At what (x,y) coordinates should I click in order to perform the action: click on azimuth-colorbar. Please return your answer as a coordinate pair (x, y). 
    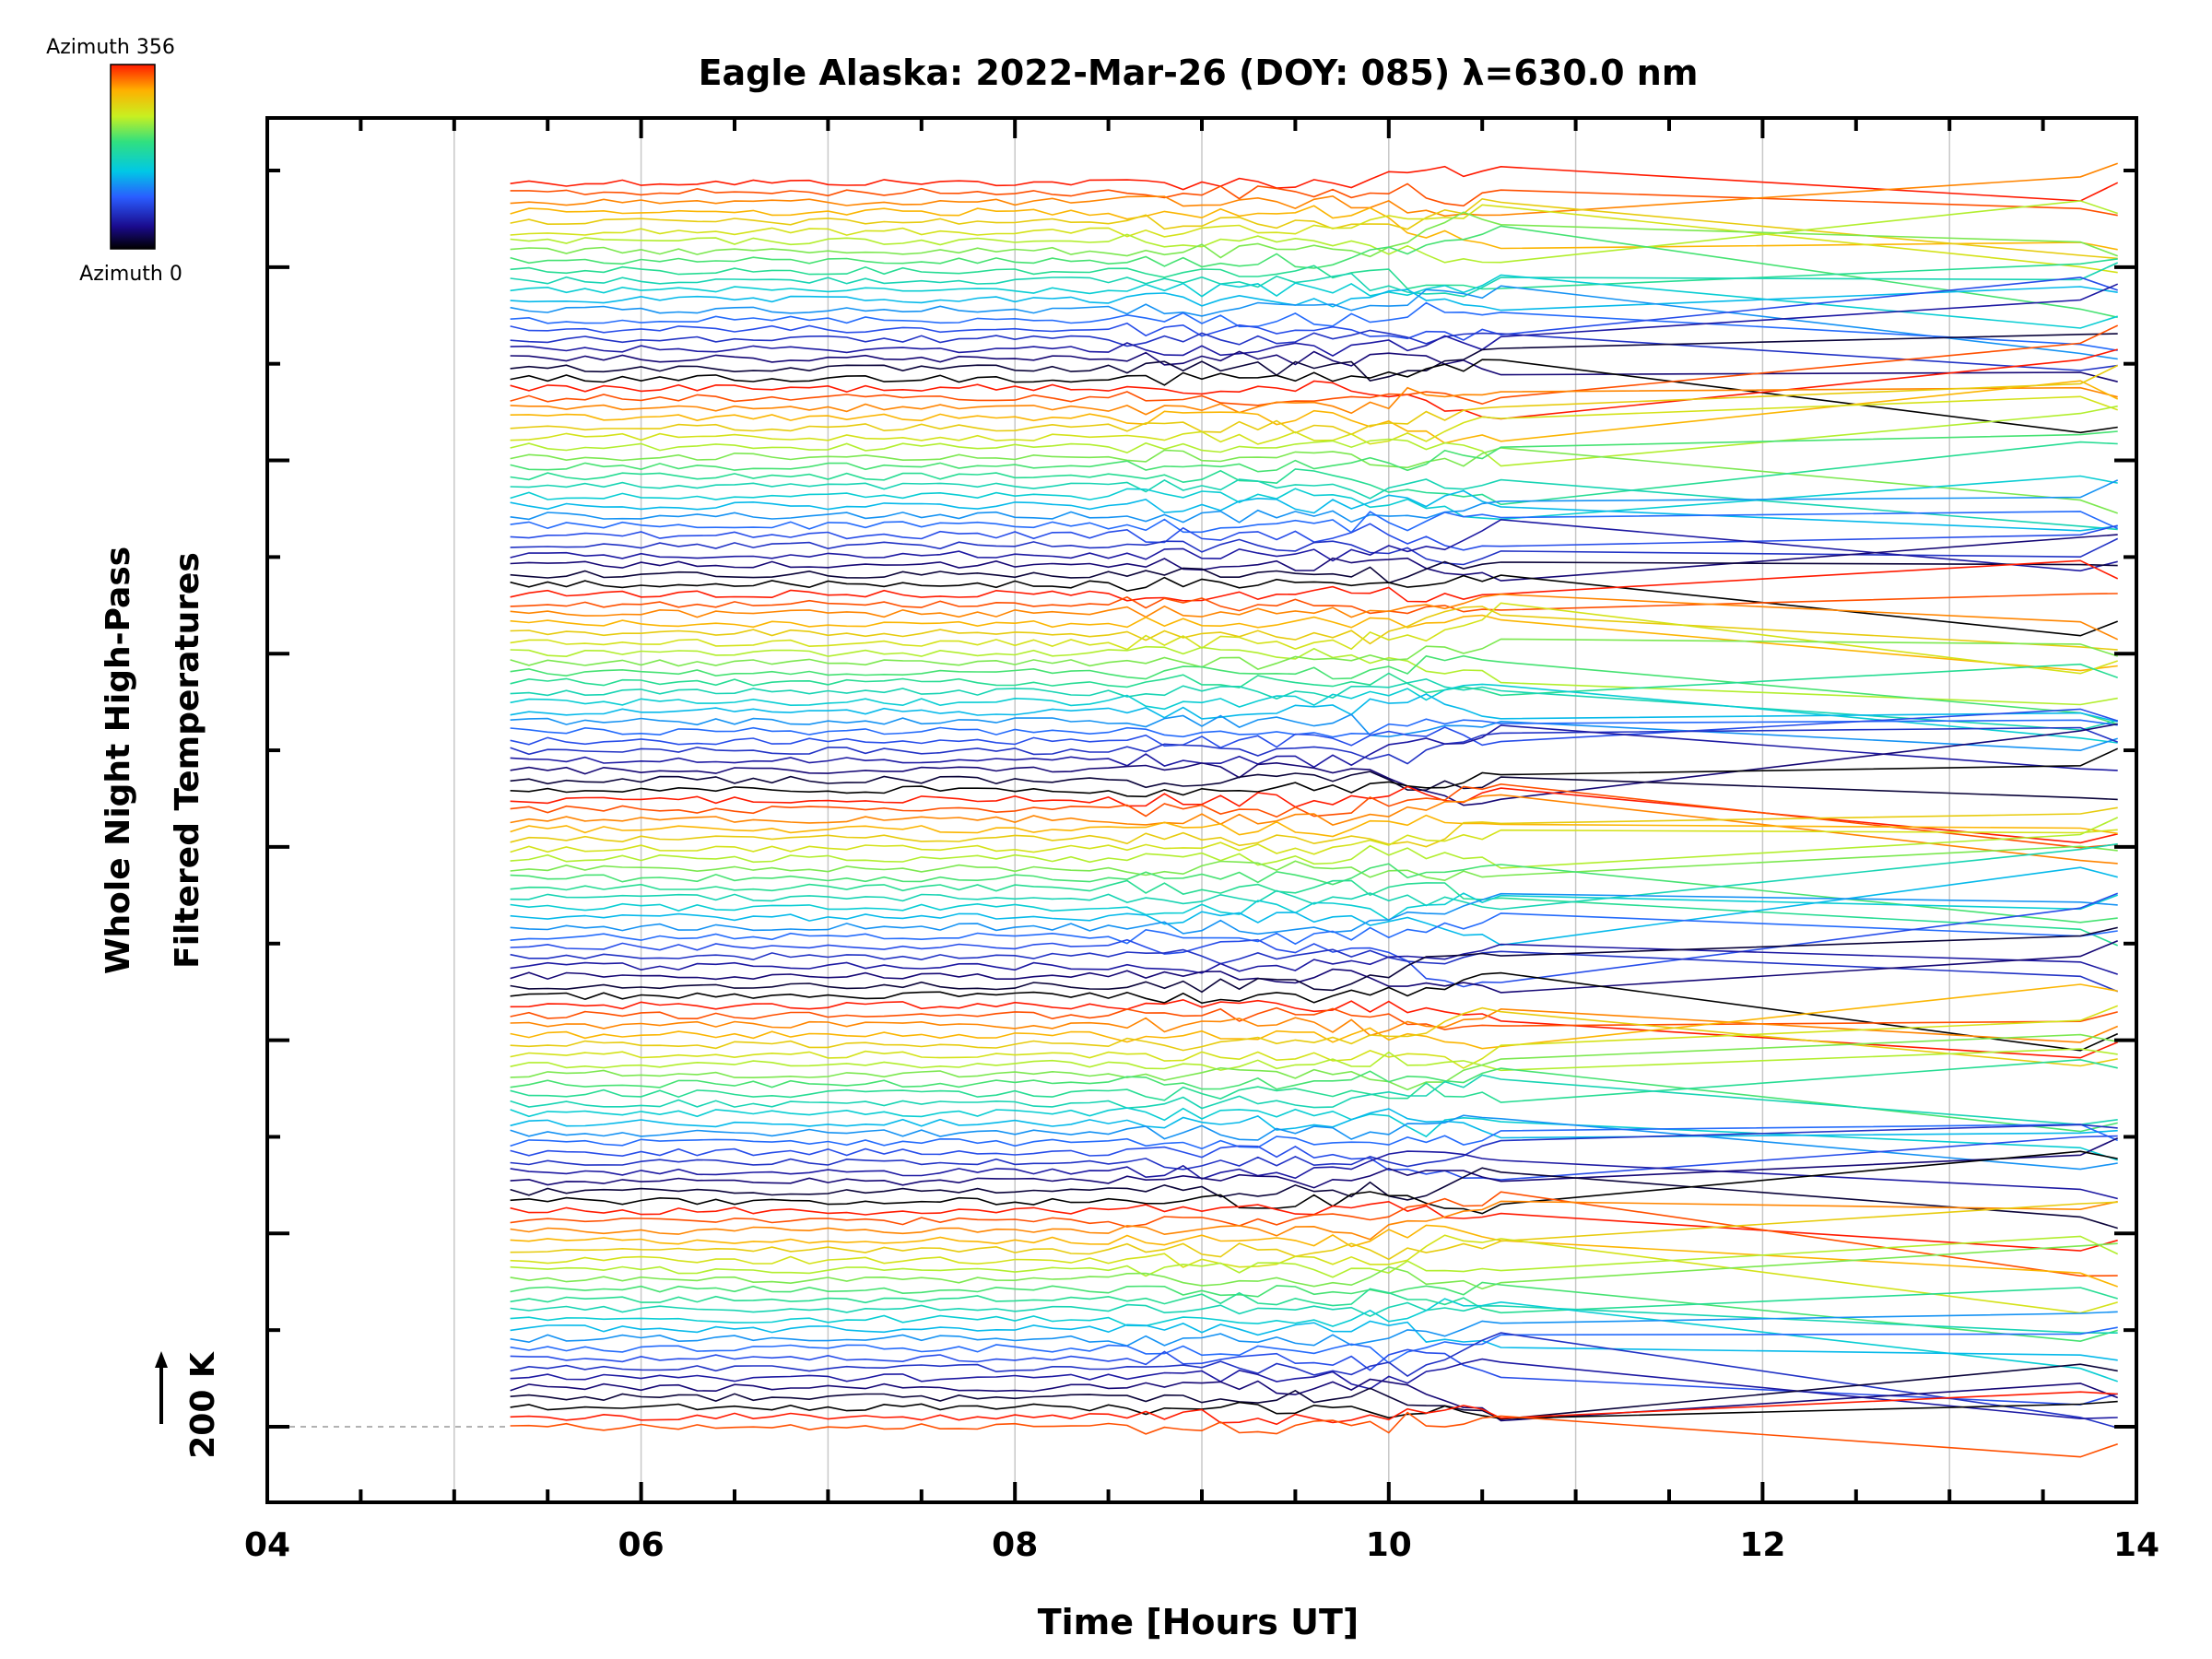
    Looking at the image, I should click on (133, 157).